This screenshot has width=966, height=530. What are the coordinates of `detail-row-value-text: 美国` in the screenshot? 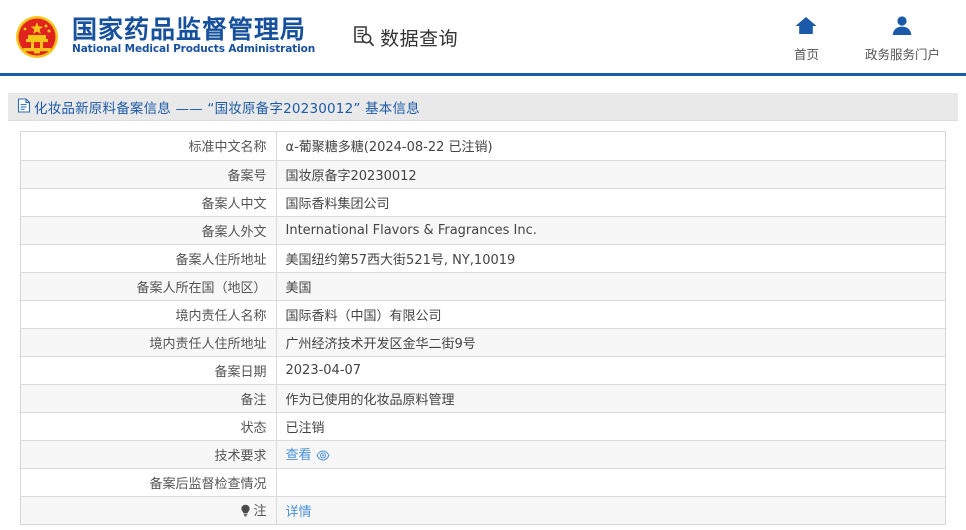 It's located at (298, 288).